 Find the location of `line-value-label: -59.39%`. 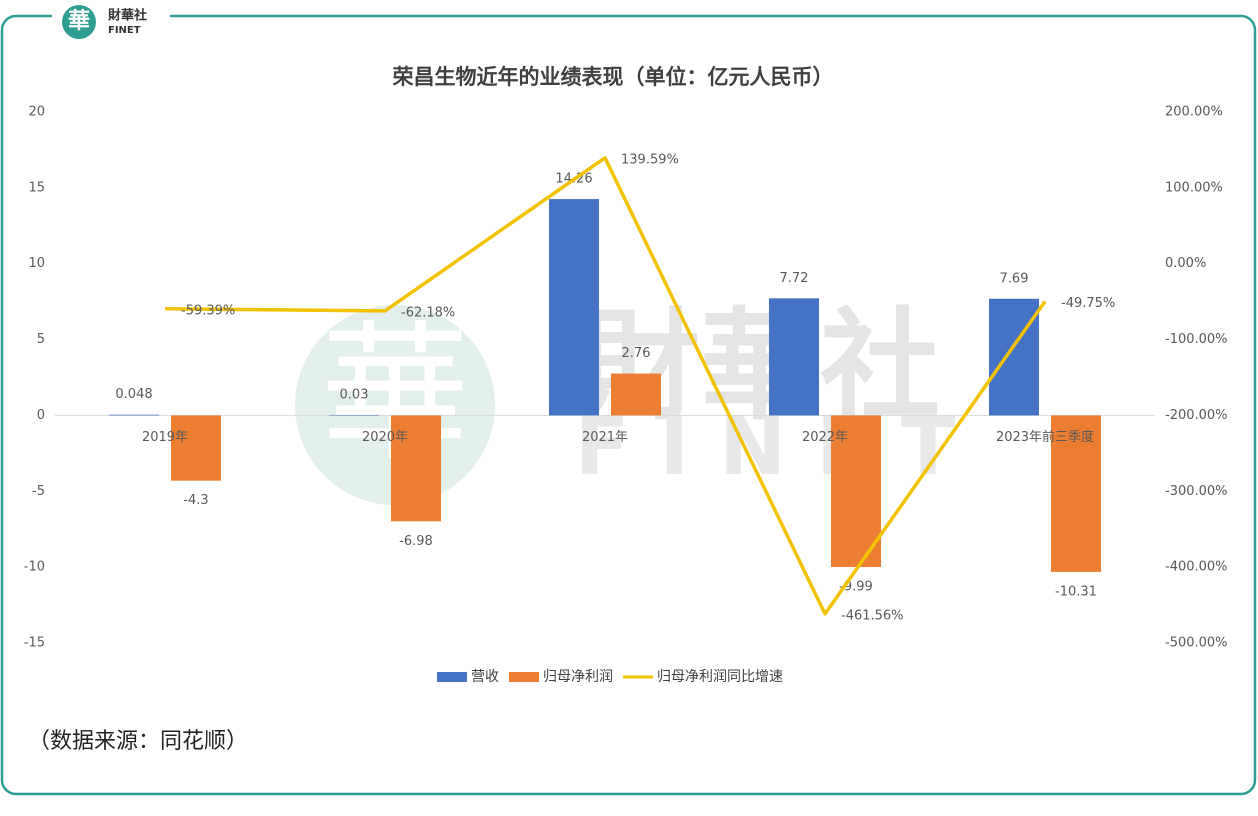

line-value-label: -59.39% is located at coordinates (208, 310).